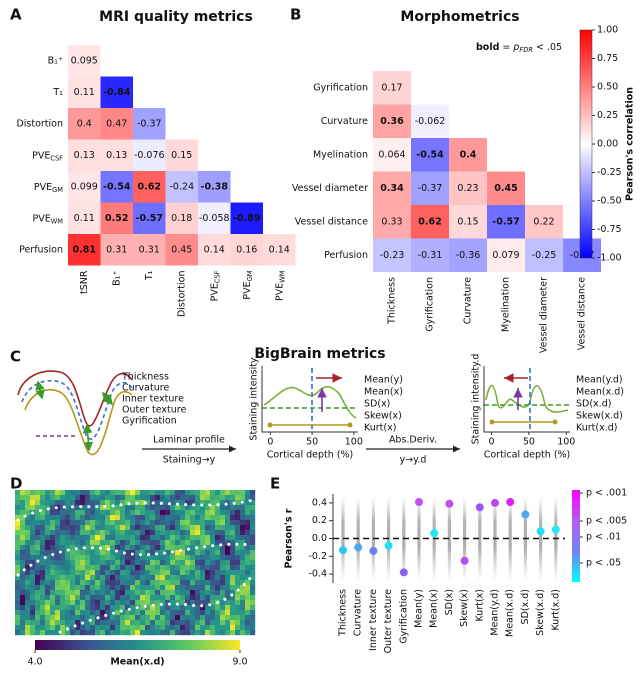 The width and height of the screenshot is (640, 700). What do you see at coordinates (116, 278) in the screenshot?
I see `column-label: B₁⁺` at bounding box center [116, 278].